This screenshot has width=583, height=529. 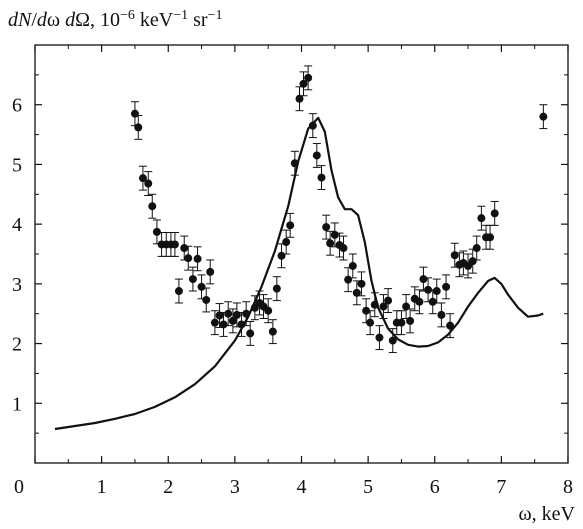 What do you see at coordinates (568, 487) in the screenshot?
I see `x-tick-label: 8` at bounding box center [568, 487].